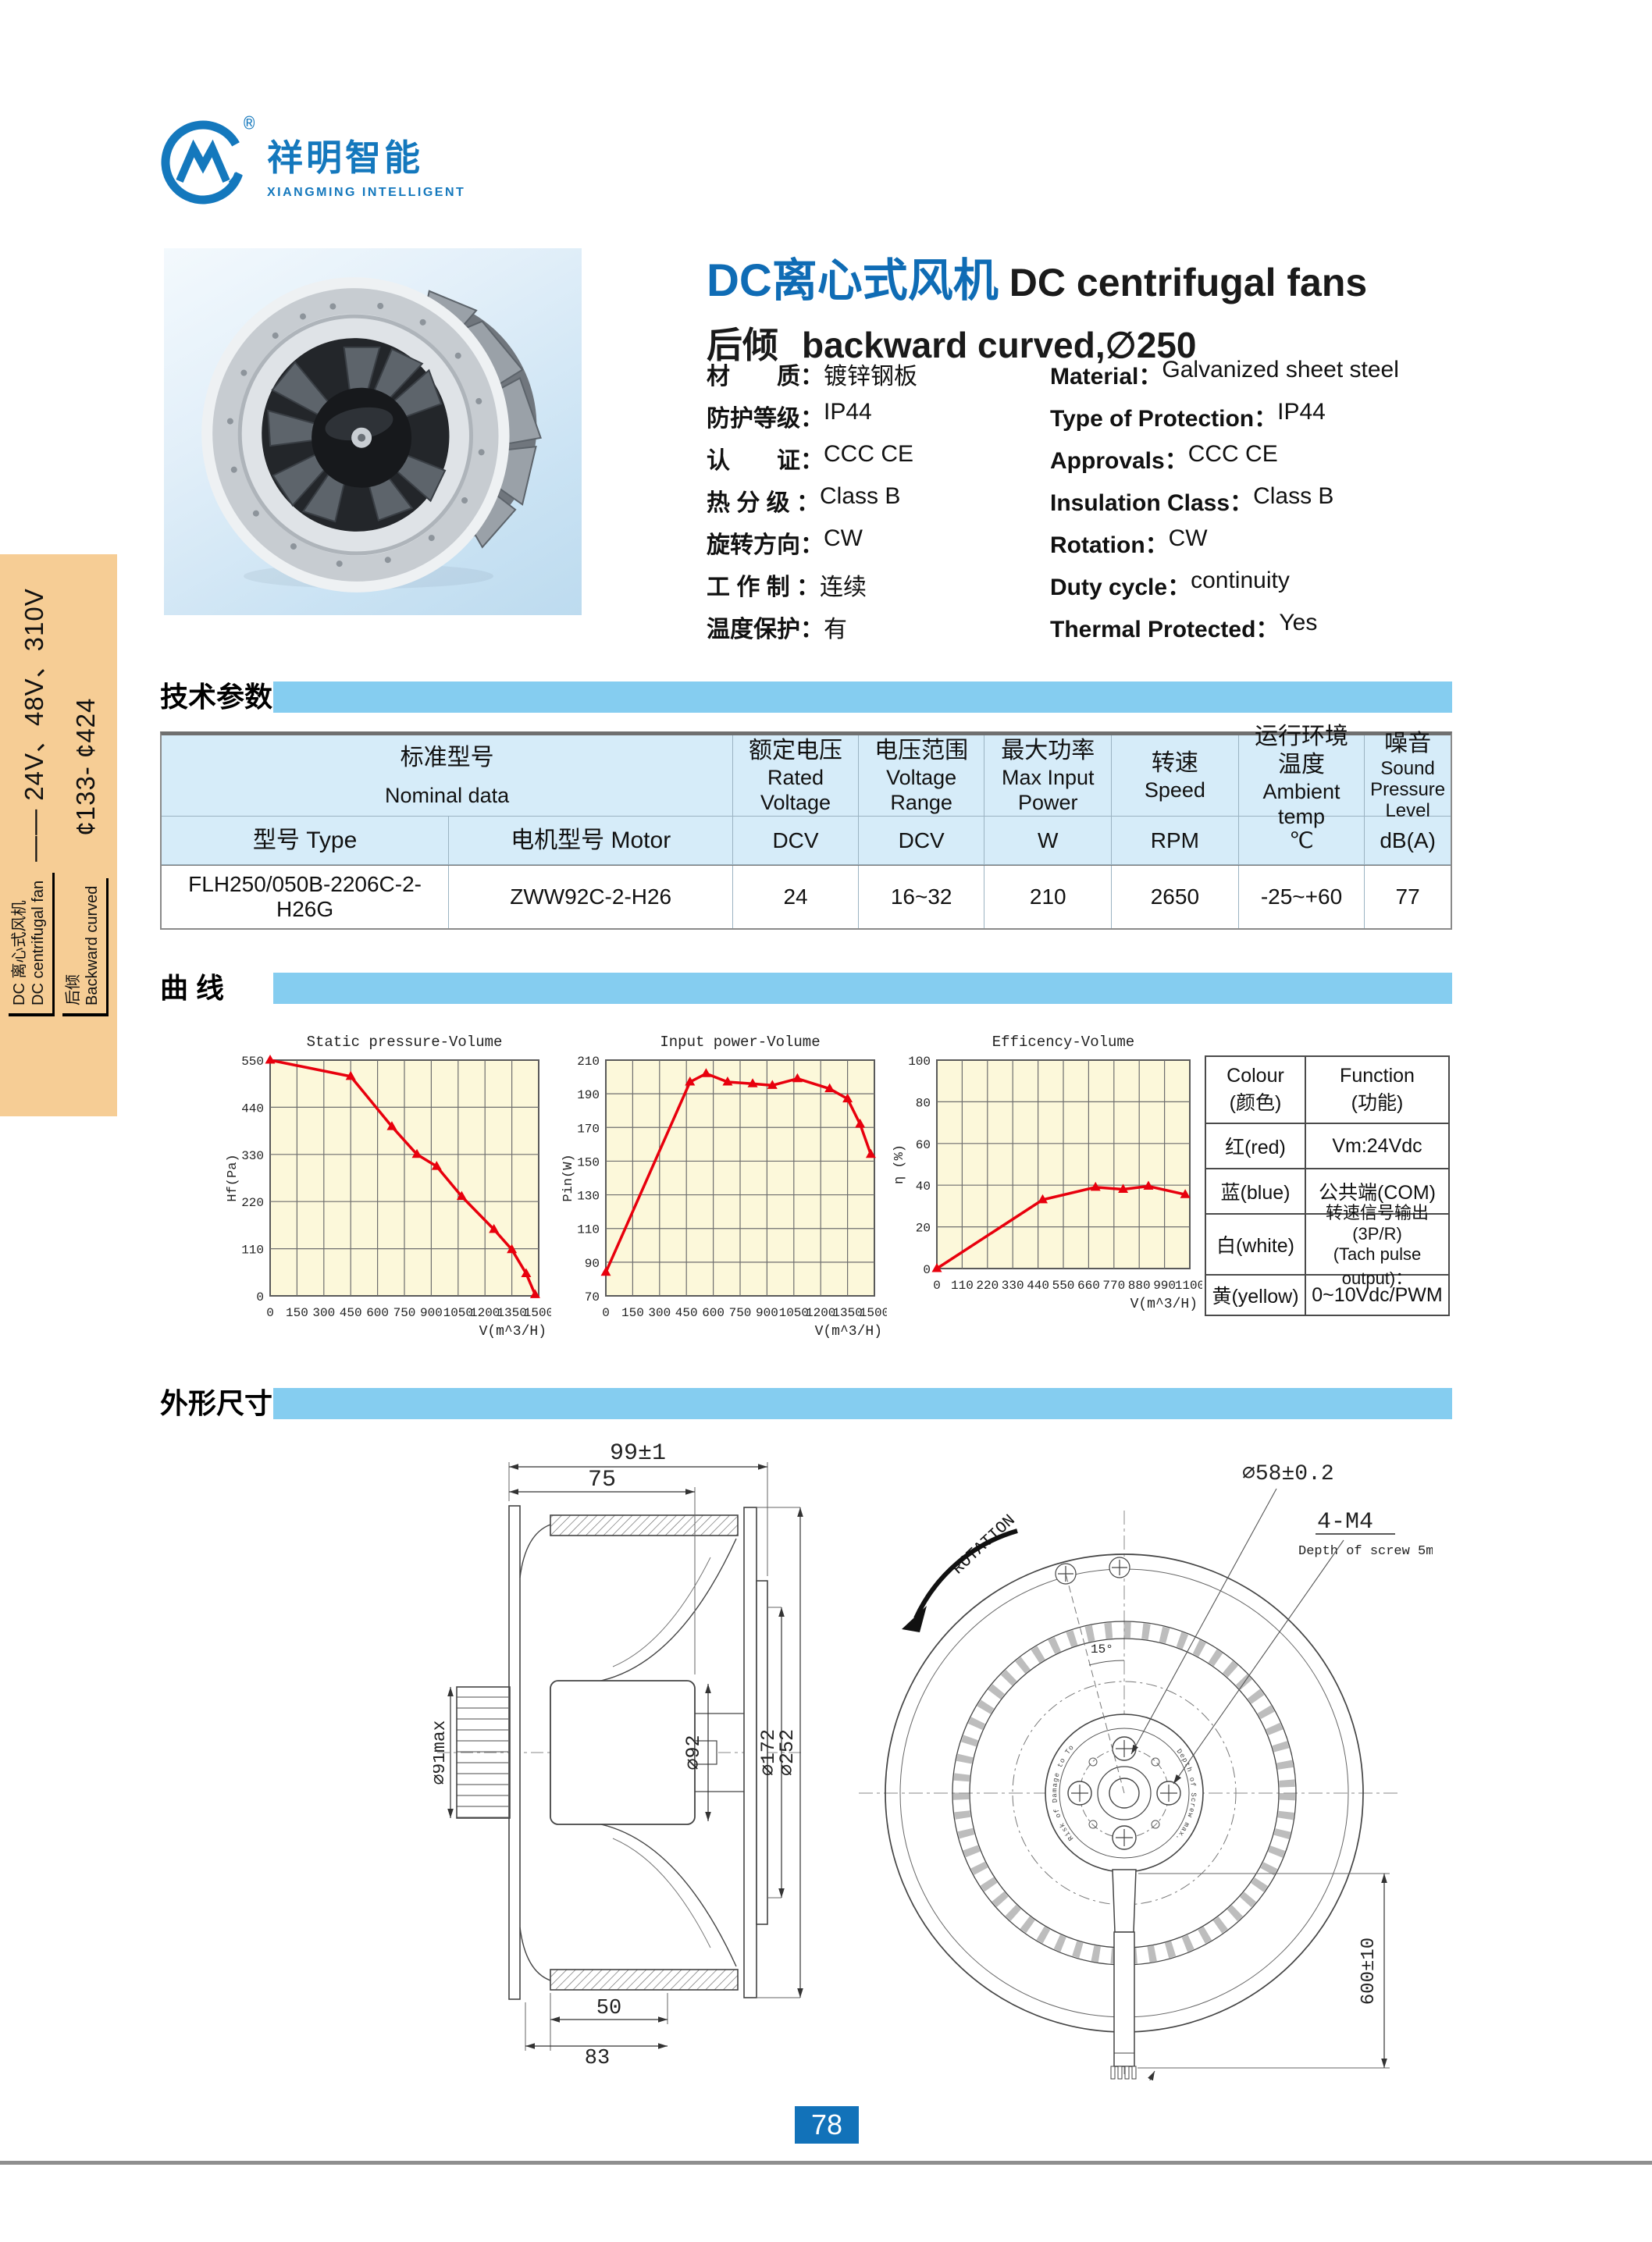 Image resolution: width=1652 pixels, height=2242 pixels. What do you see at coordinates (589, 1062) in the screenshot?
I see `svg-text: 210` at bounding box center [589, 1062].